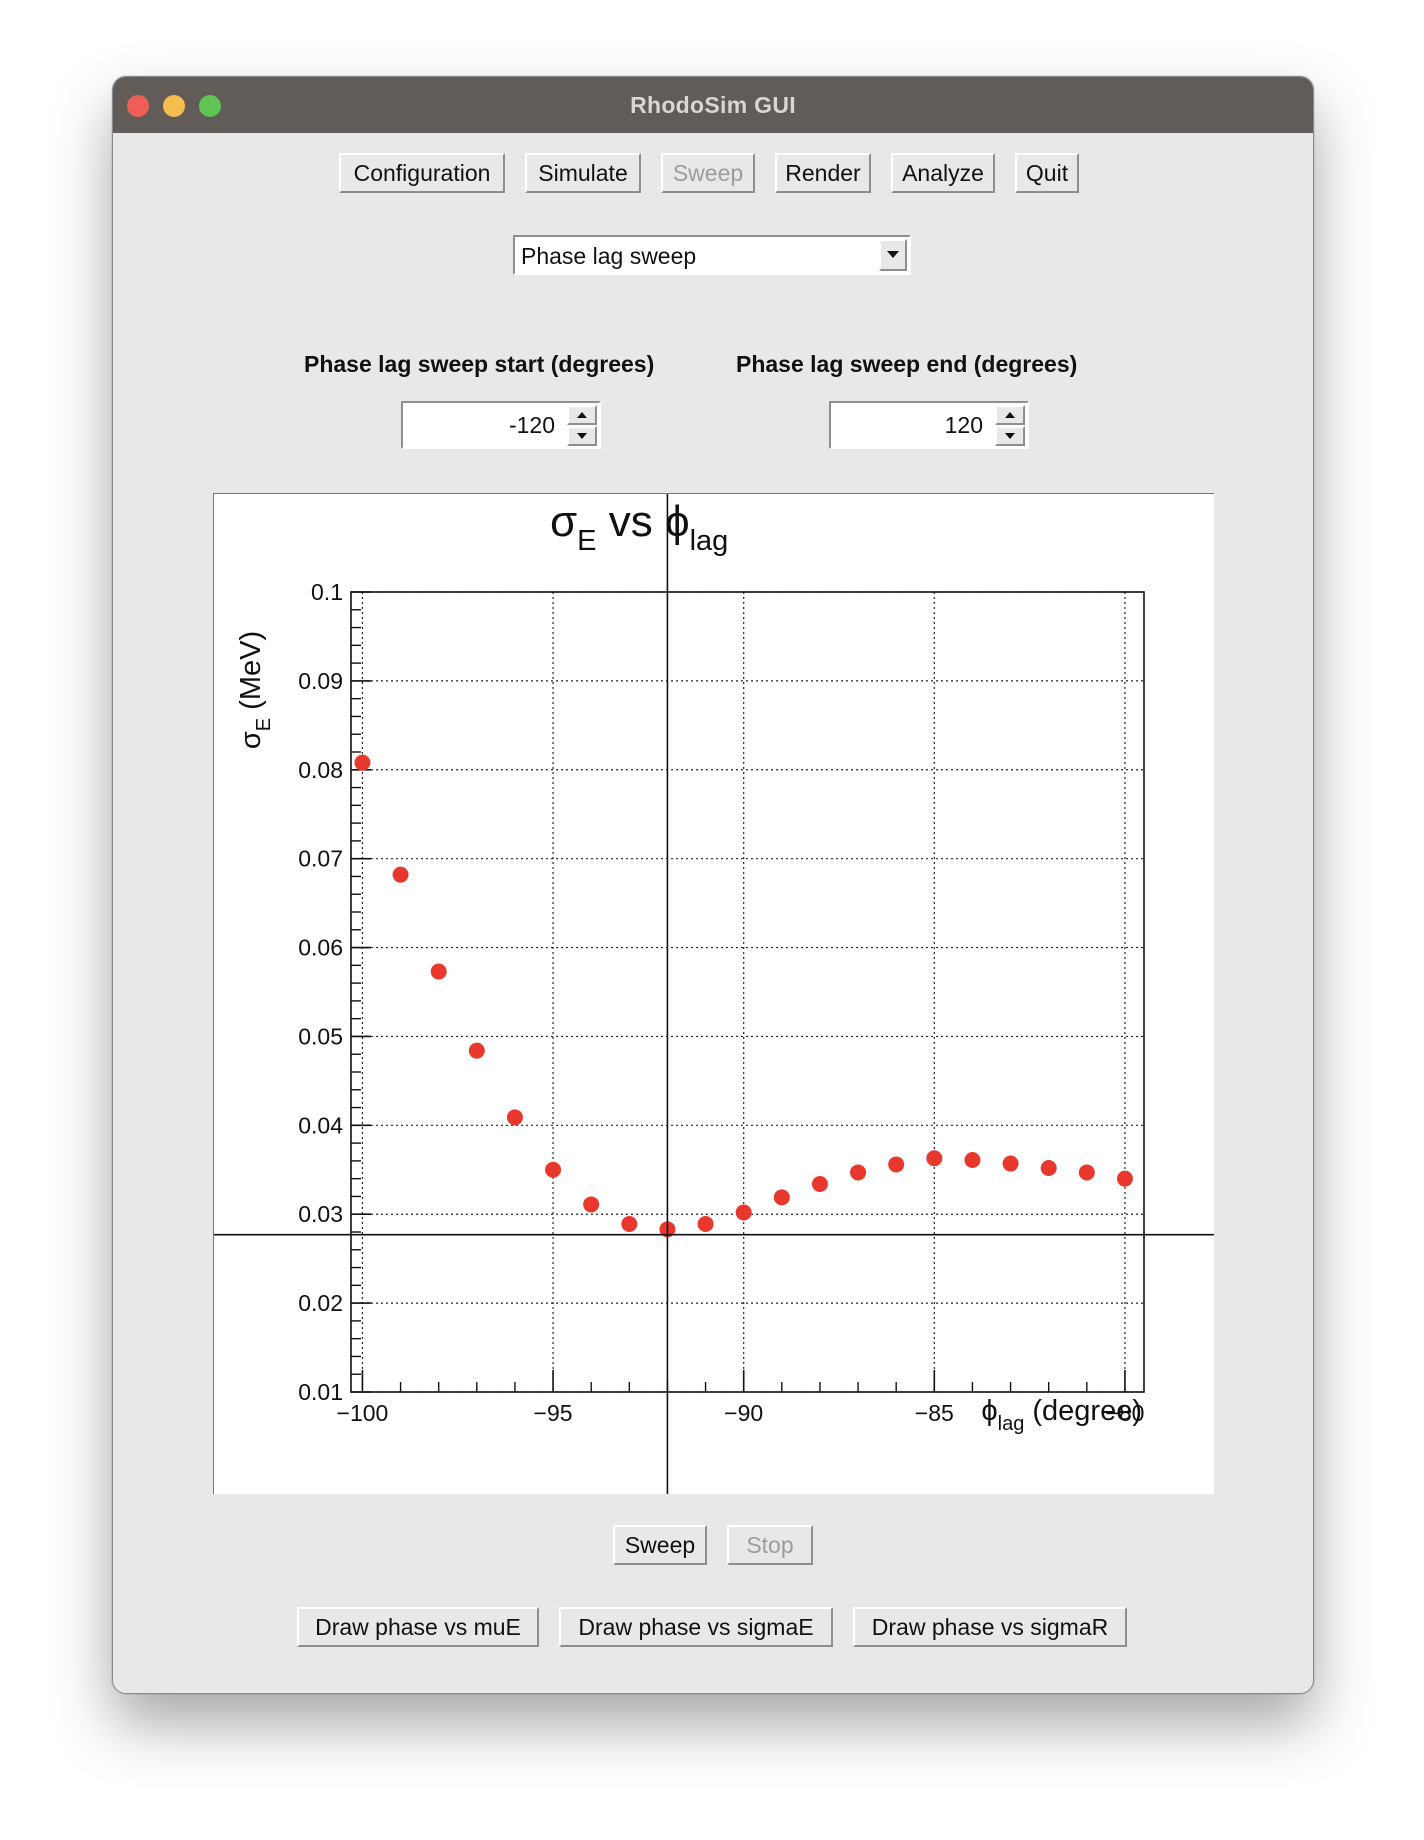 Image resolution: width=1424 pixels, height=1840 pixels. I want to click on sweep-end-decrement, so click(1010, 436).